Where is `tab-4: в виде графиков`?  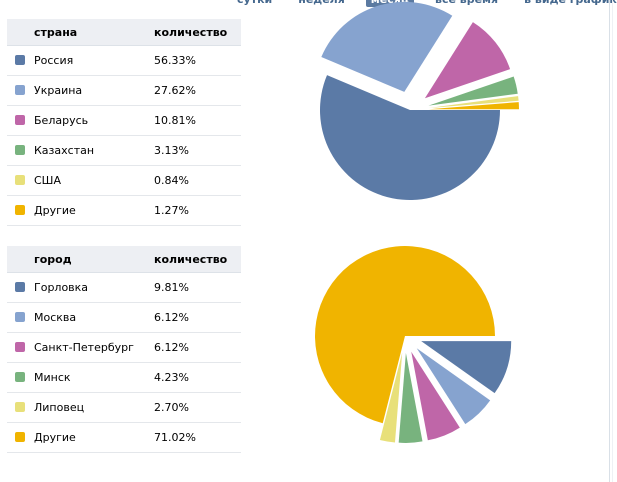 tab-4: в виде графиков is located at coordinates (568, 3).